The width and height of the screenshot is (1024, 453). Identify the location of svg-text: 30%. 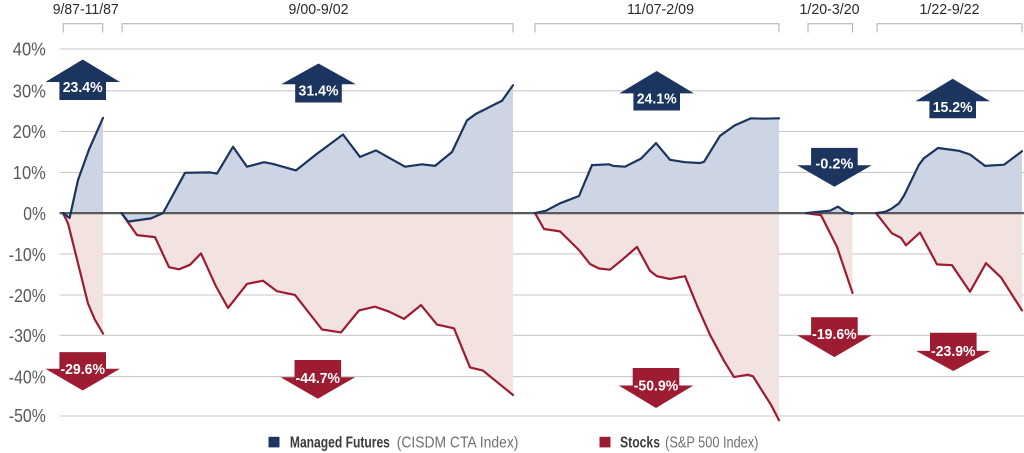
(29, 91).